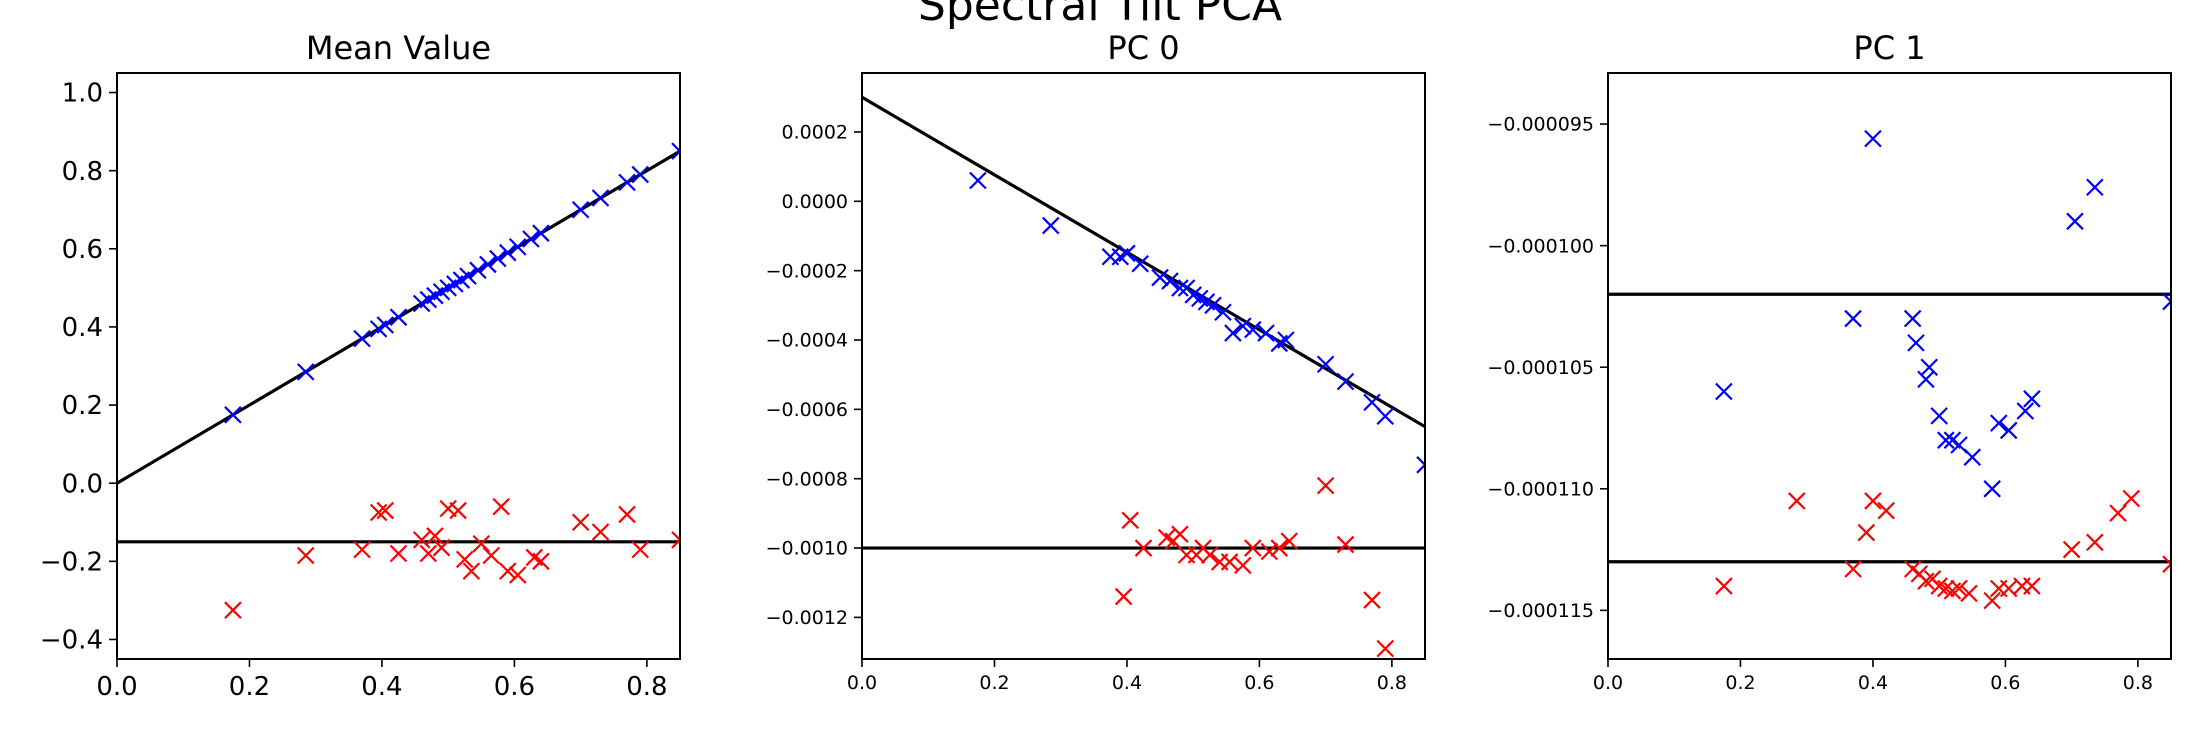  Describe the element at coordinates (2138, 683) in the screenshot. I see `x-tick-label: 0.8` at that location.